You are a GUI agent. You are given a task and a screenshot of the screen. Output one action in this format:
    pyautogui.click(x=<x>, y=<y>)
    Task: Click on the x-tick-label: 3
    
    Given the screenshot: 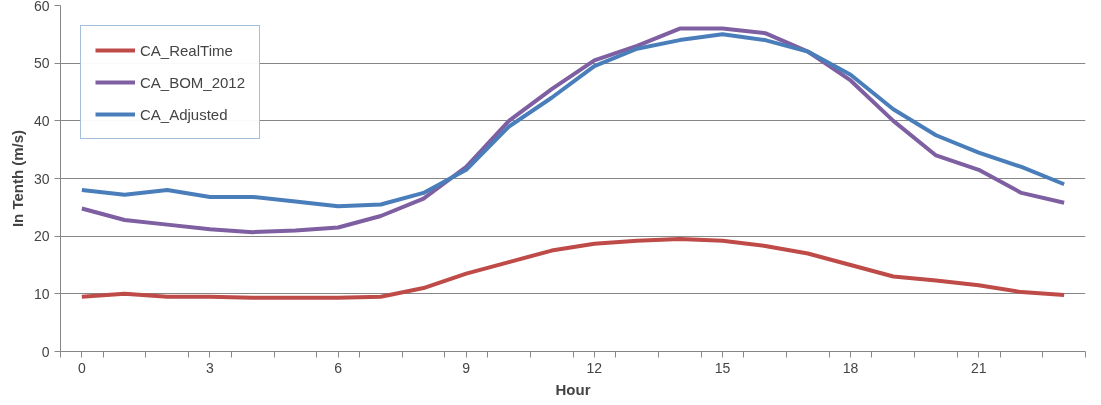 What is the action you would take?
    pyautogui.click(x=210, y=367)
    